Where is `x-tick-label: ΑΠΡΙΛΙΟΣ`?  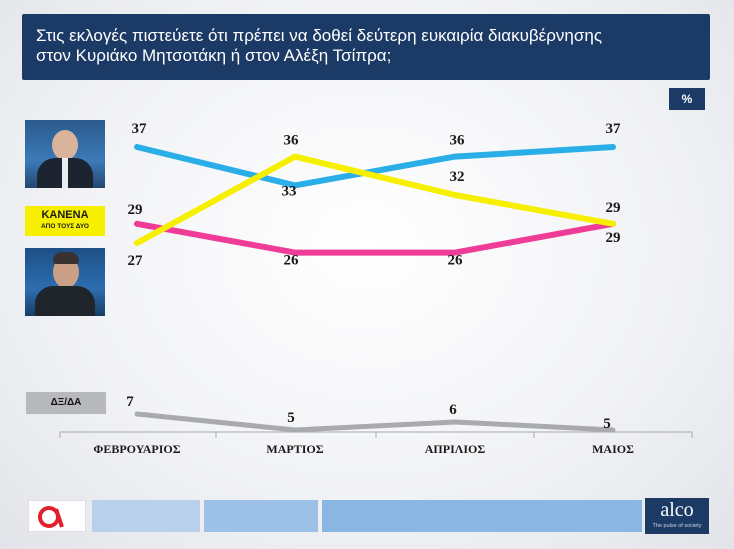 x-tick-label: ΑΠΡΙΛΙΟΣ is located at coordinates (455, 449).